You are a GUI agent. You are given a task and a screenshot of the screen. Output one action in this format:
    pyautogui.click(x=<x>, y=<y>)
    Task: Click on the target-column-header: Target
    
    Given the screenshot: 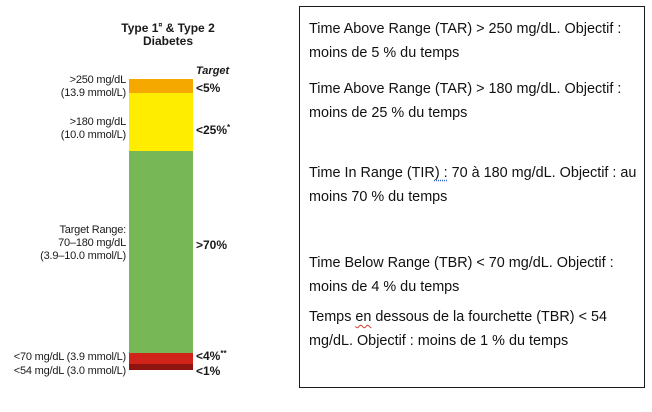 What is the action you would take?
    pyautogui.click(x=213, y=71)
    